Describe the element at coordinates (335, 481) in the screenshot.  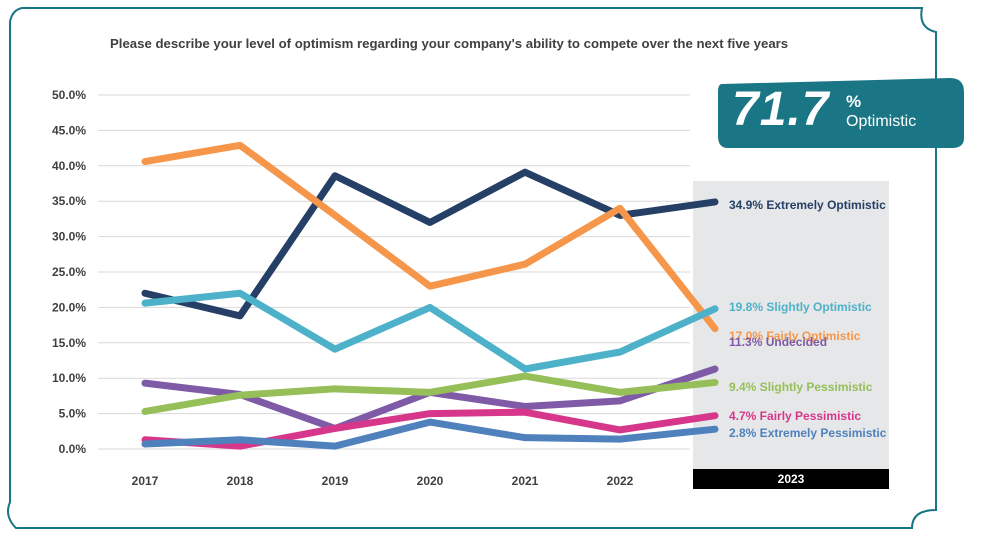
I see `x-tick-label: 2019` at that location.